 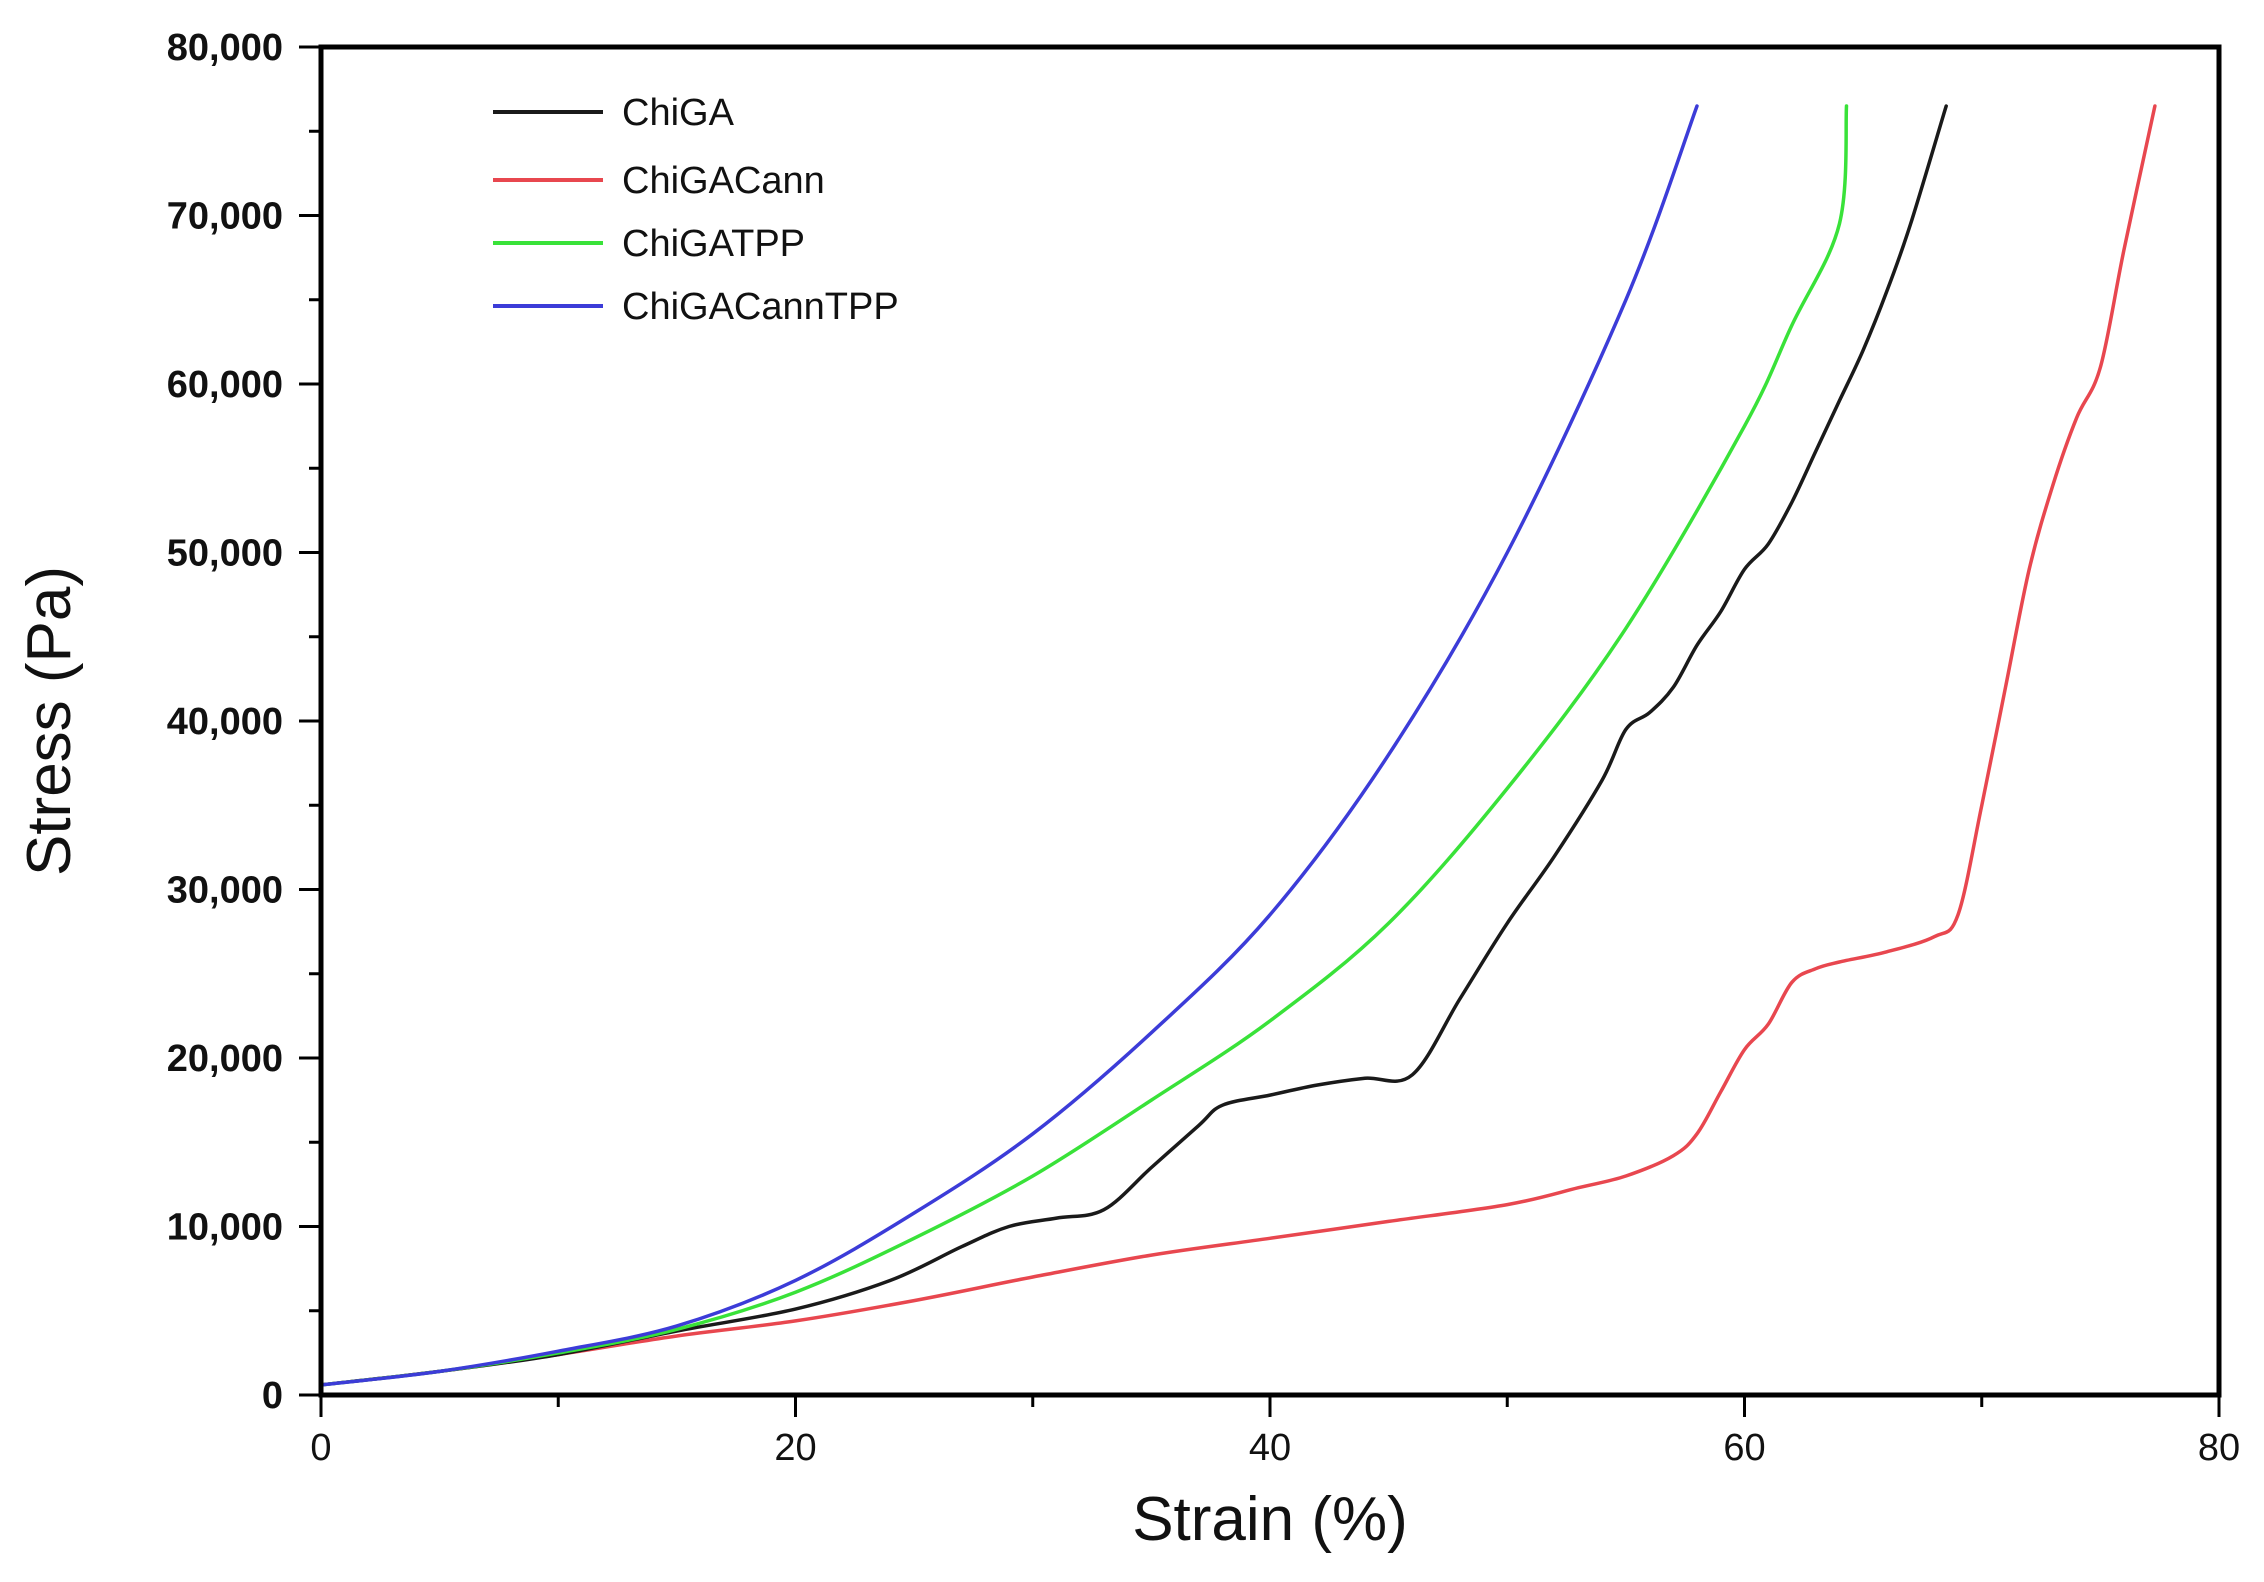 What do you see at coordinates (678, 113) in the screenshot?
I see `legend-label-chiga: ChiGA` at bounding box center [678, 113].